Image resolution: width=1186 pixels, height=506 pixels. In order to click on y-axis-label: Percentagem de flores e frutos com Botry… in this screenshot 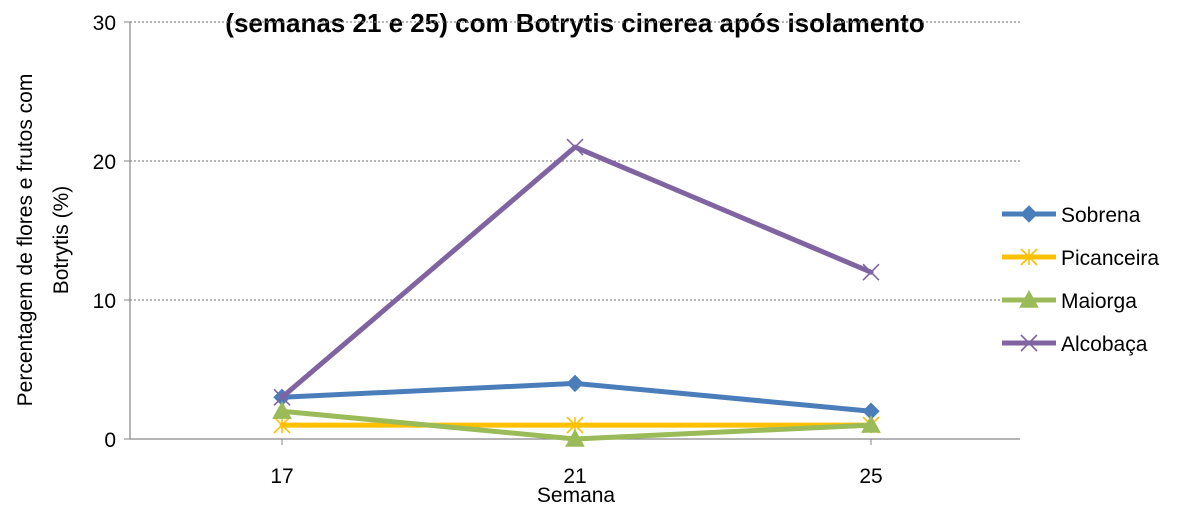, I will do `click(43, 240)`.